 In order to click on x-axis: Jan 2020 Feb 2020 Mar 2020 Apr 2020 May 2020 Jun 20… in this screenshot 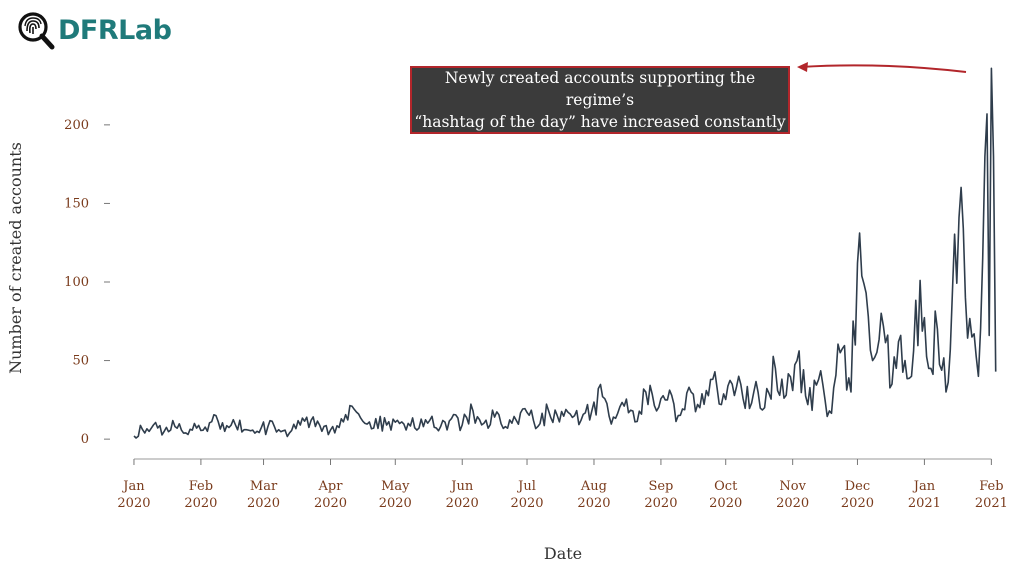, I will do `click(562, 484)`.